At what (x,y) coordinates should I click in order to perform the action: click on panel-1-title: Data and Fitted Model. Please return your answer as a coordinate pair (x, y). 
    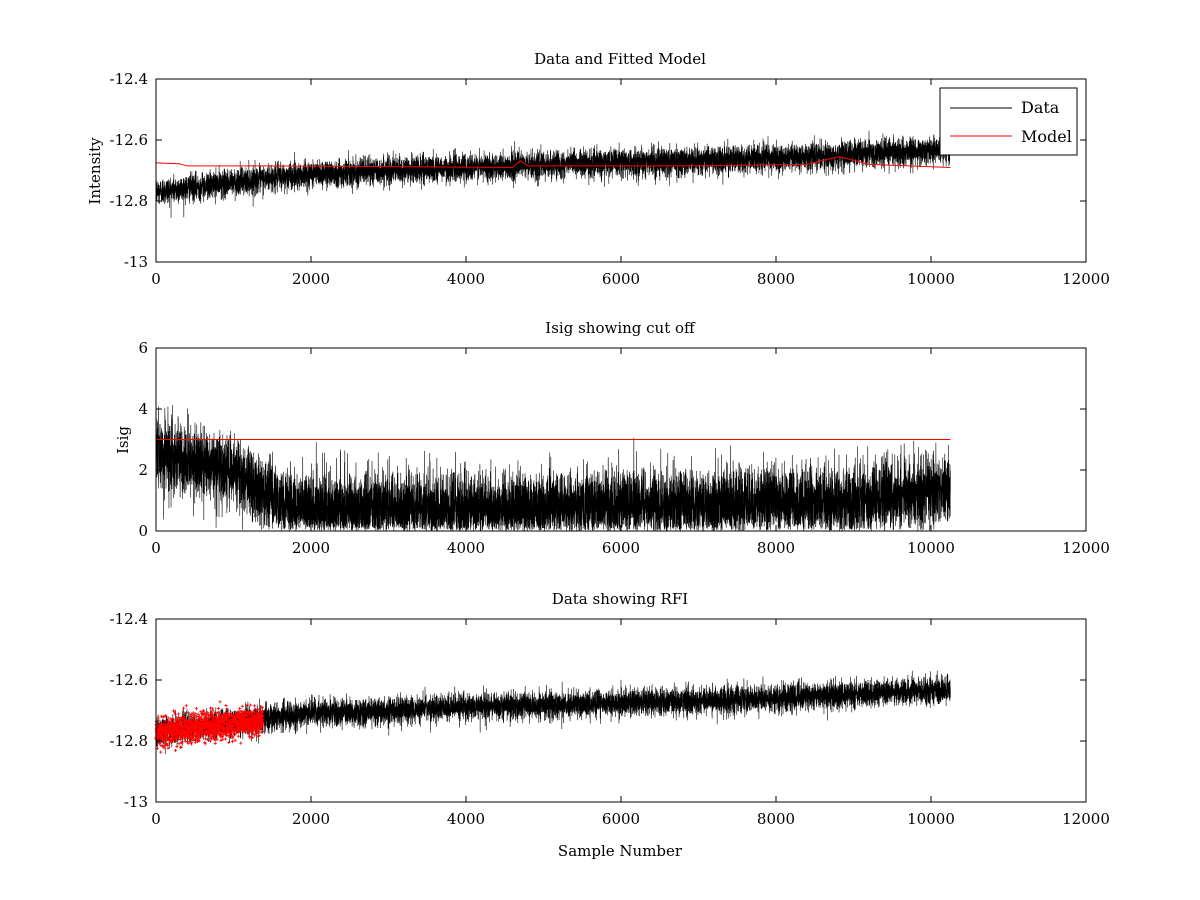
    Looking at the image, I should click on (620, 59).